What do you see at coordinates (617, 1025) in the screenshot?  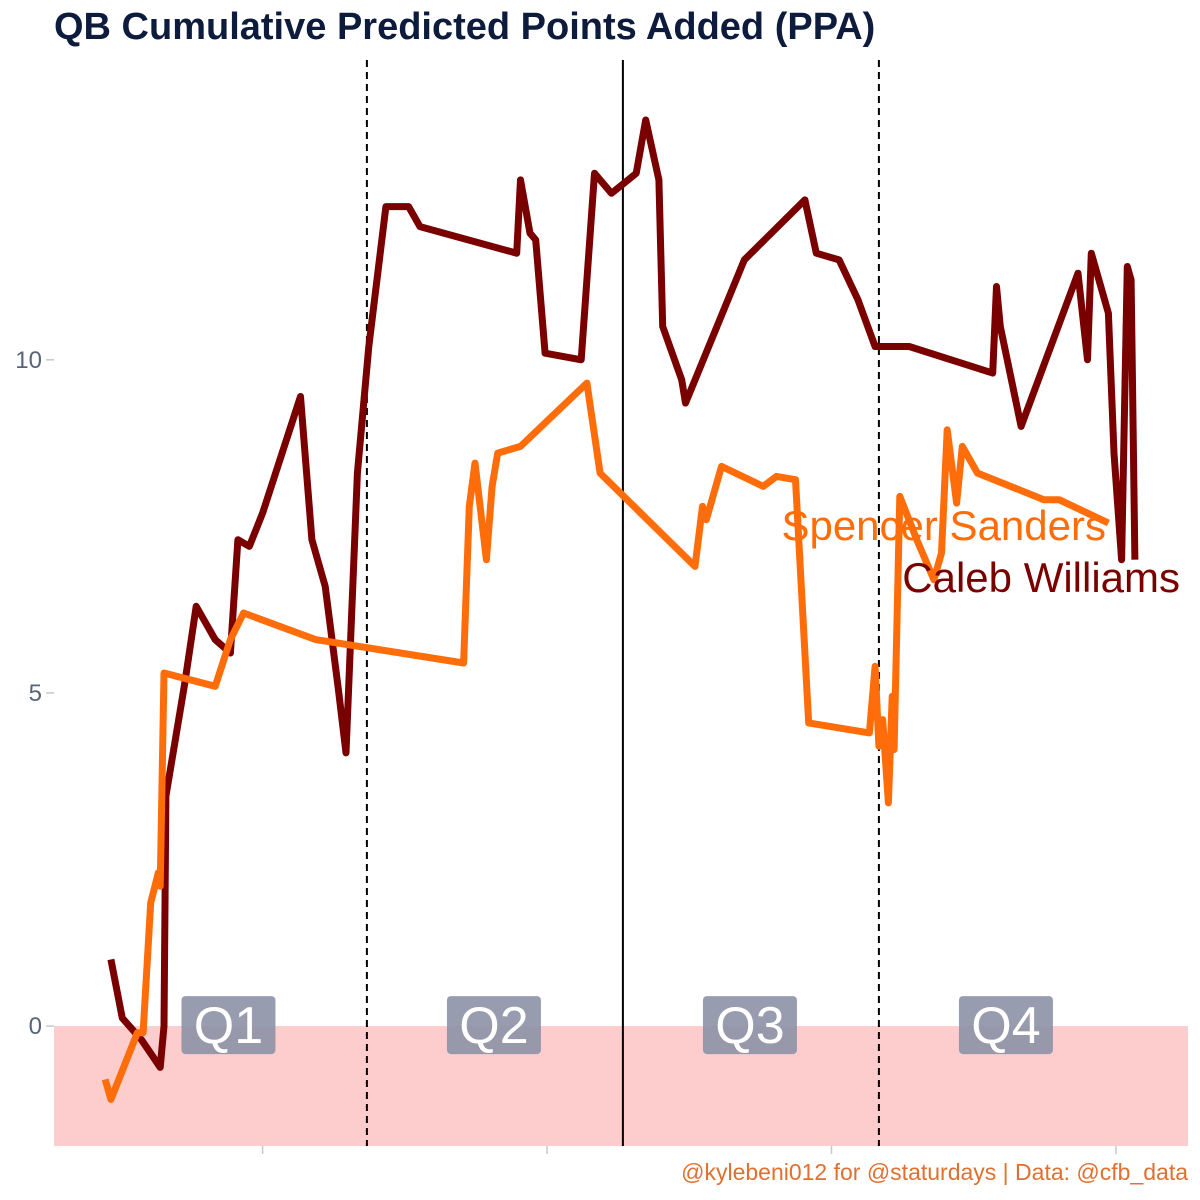 I see `quarter-labels: Q1 Q2 Q3 Q4` at bounding box center [617, 1025].